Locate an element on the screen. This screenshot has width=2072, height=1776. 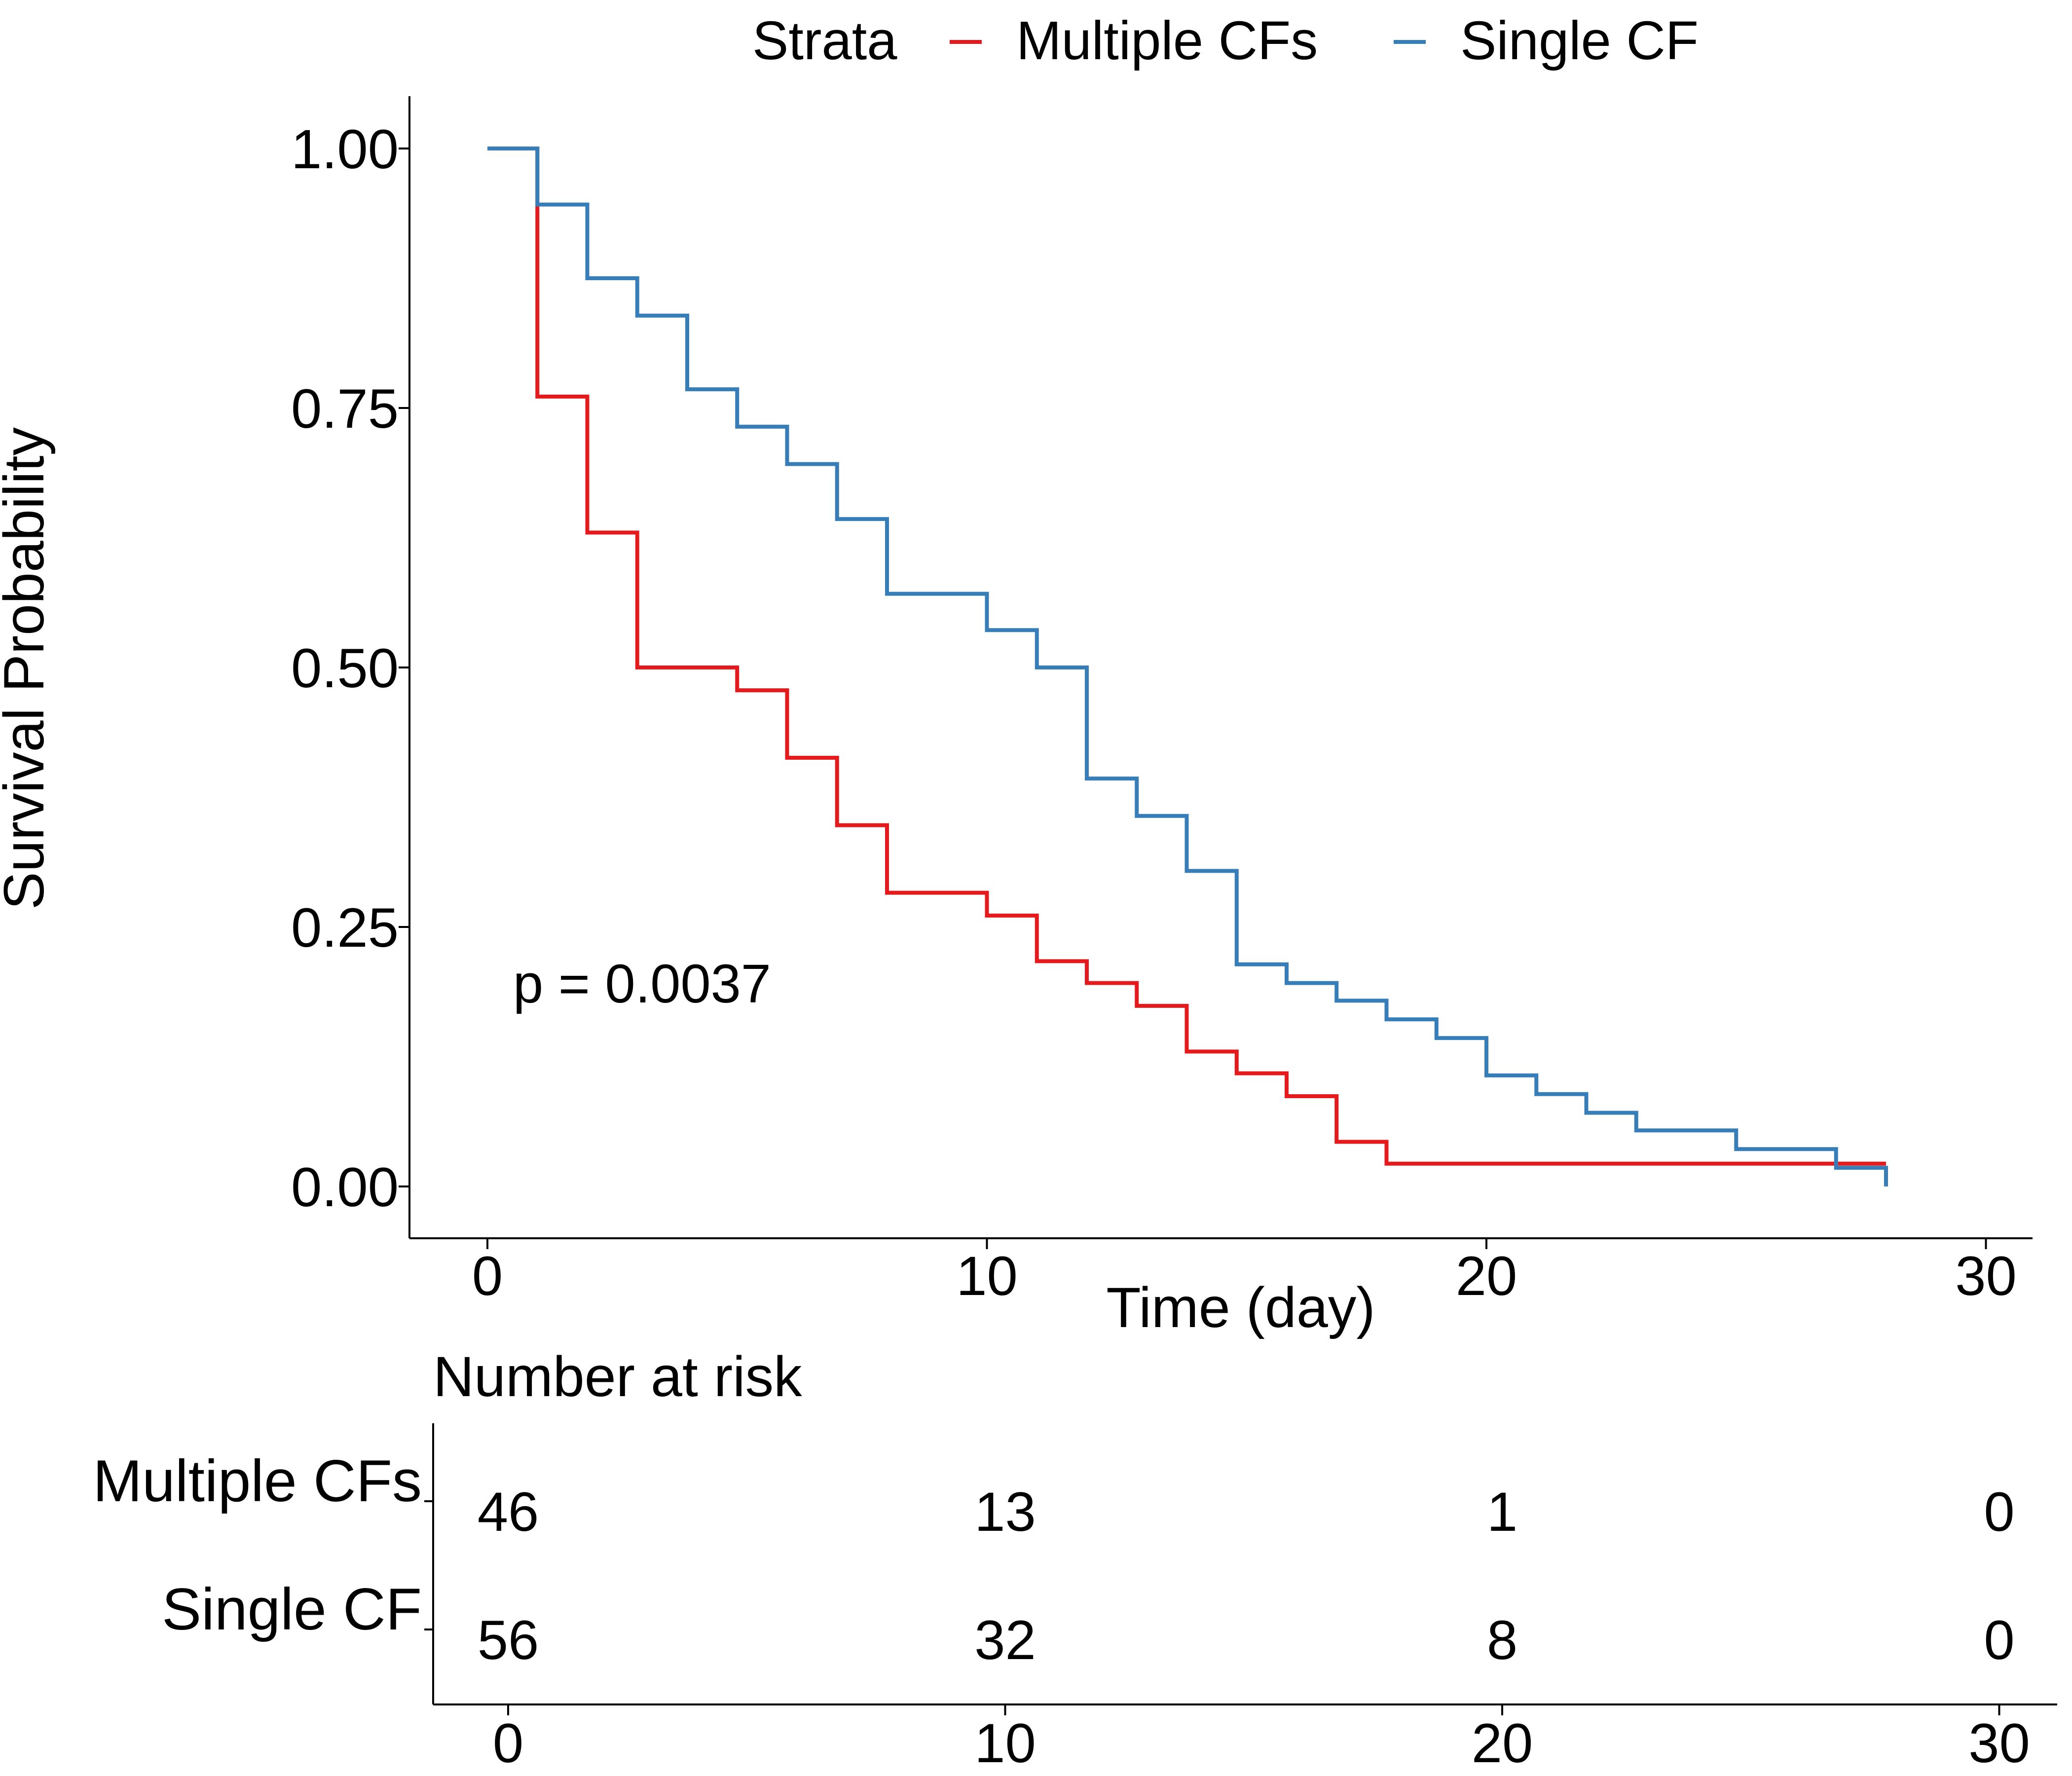
risk-table-rows: Multiple CFs 46 13 1 0 Single CF 56 32 8 0 is located at coordinates (1054, 1559).